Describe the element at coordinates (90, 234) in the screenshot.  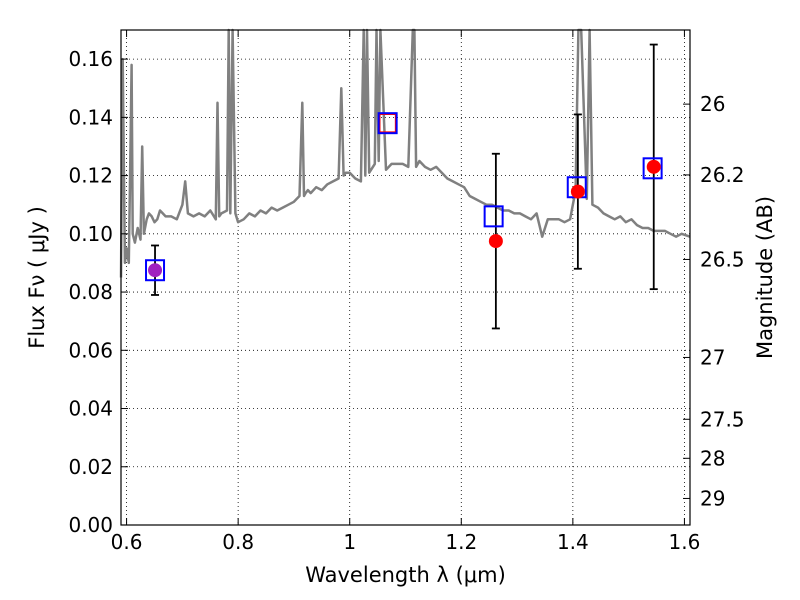
I see `y-tick-label: 0.10` at that location.